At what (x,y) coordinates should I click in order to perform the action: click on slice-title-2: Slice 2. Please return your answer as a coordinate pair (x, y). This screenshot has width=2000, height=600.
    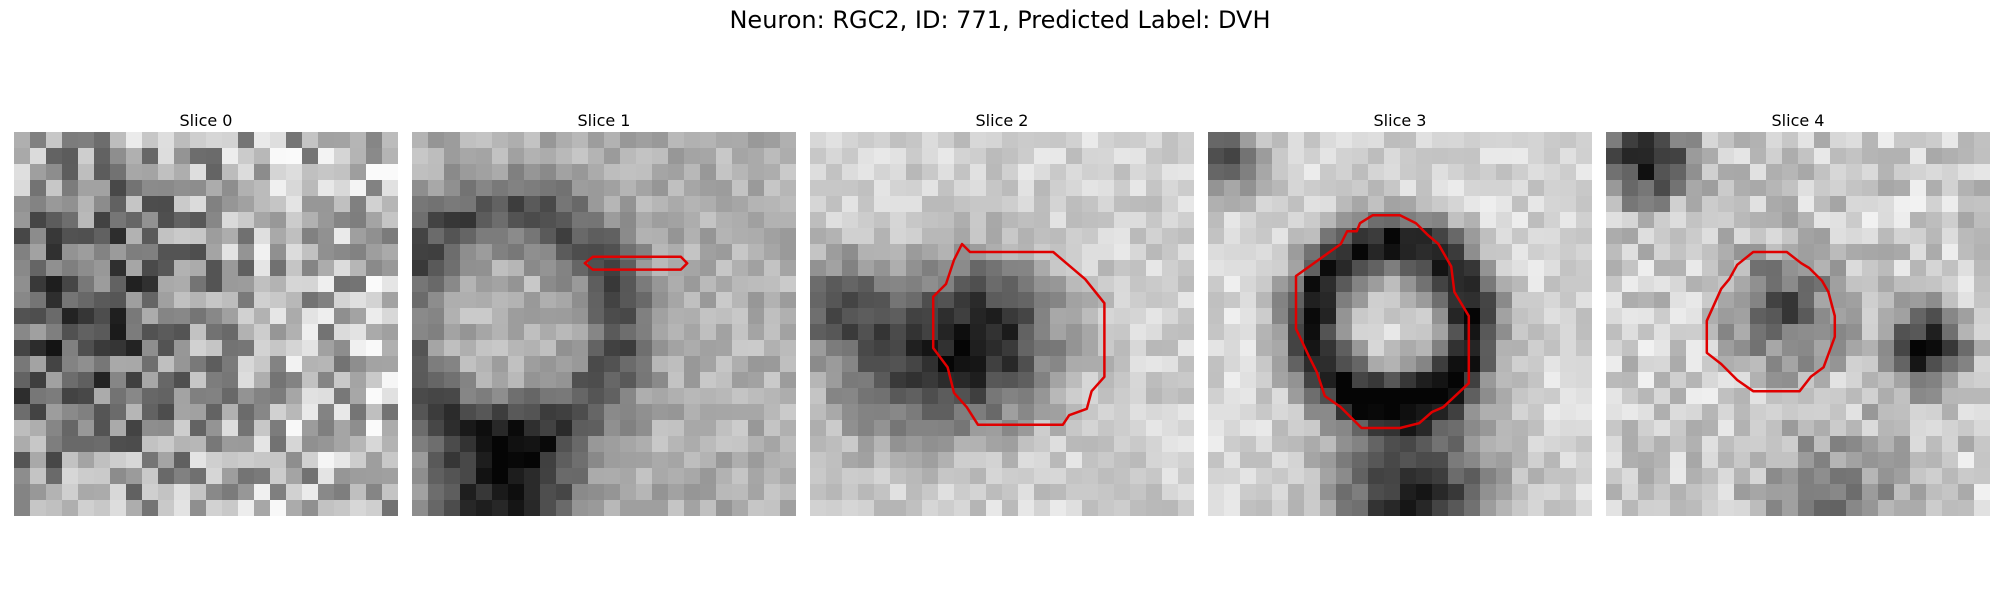
    Looking at the image, I should click on (1002, 120).